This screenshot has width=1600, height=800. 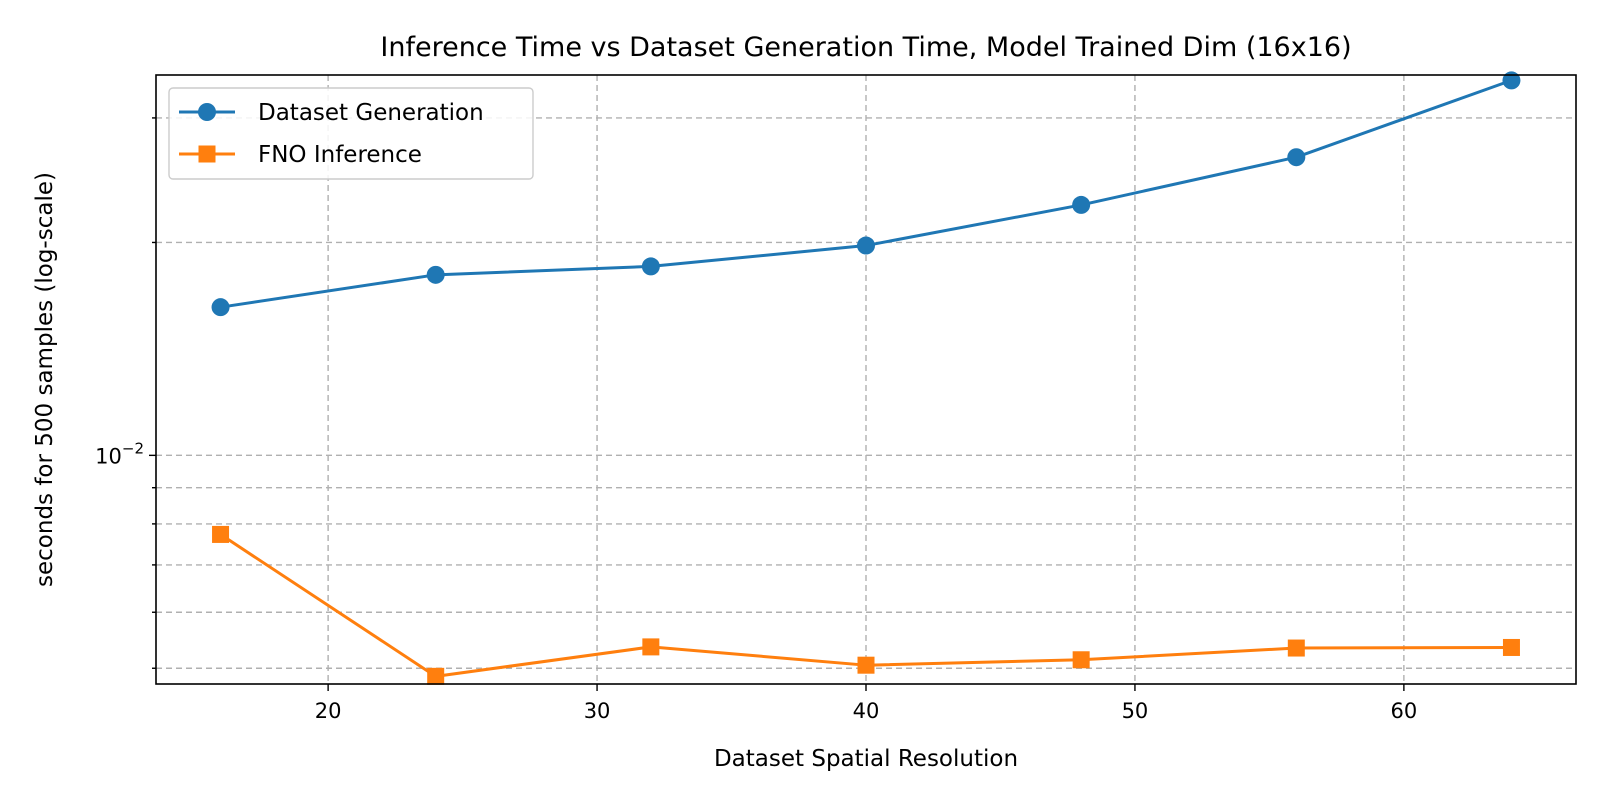 I want to click on legend-item: FNO Inference, so click(x=300, y=155).